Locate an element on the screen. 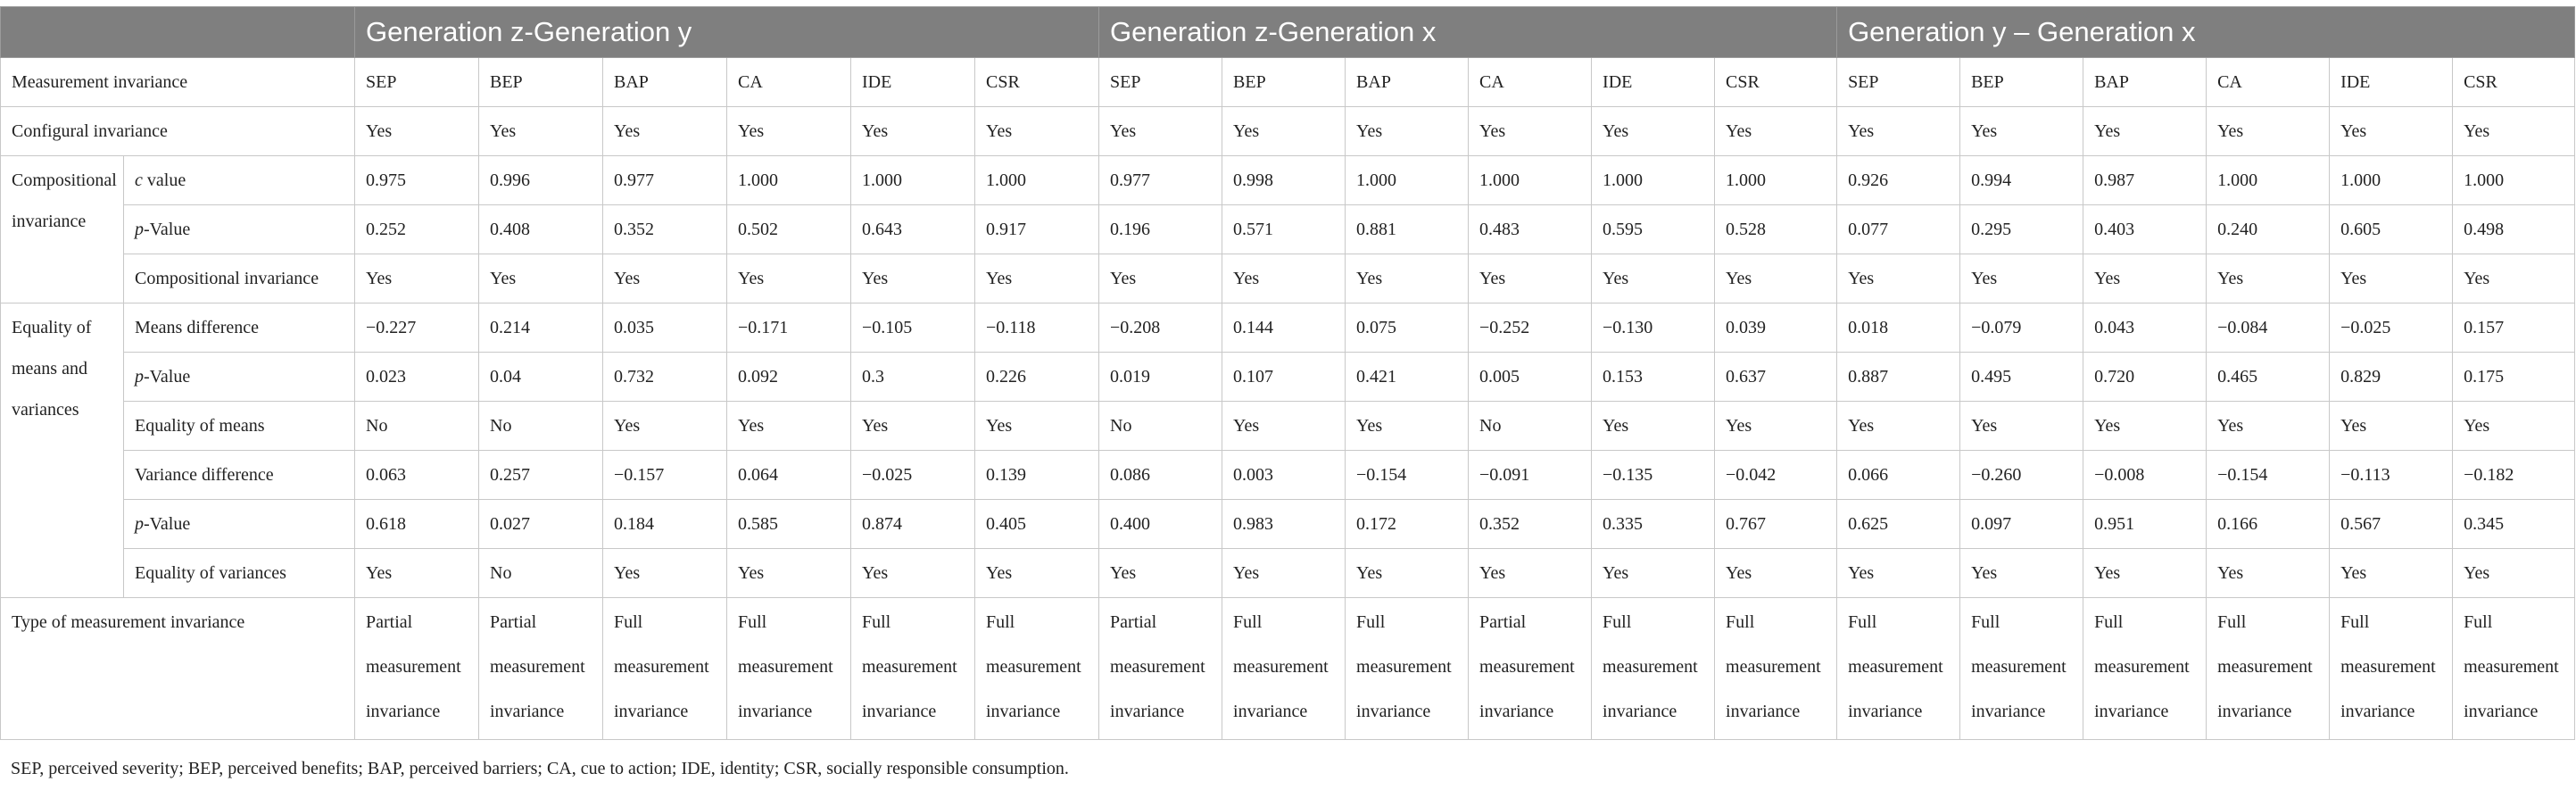 The height and width of the screenshot is (790, 2576). table-cell: 0.107 is located at coordinates (1284, 377).